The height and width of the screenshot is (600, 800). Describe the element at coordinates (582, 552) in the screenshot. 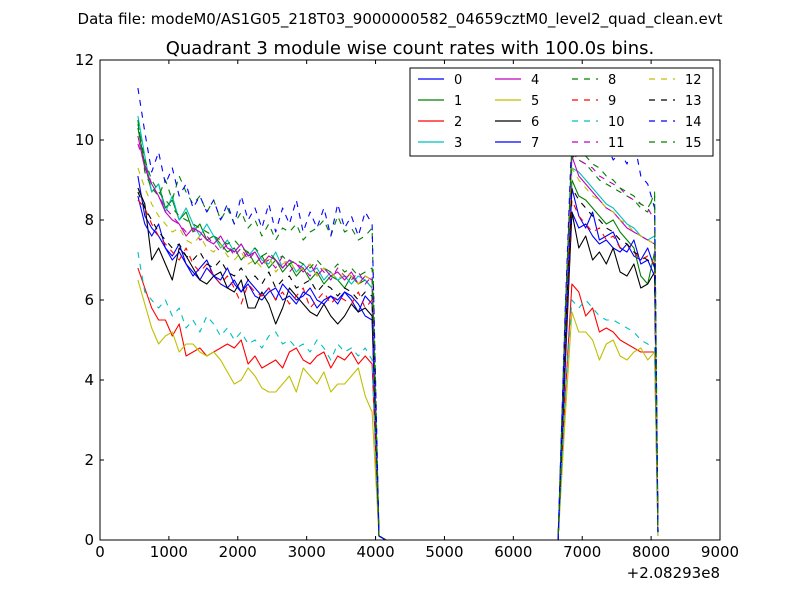

I see `x-tick-label: 7000` at that location.